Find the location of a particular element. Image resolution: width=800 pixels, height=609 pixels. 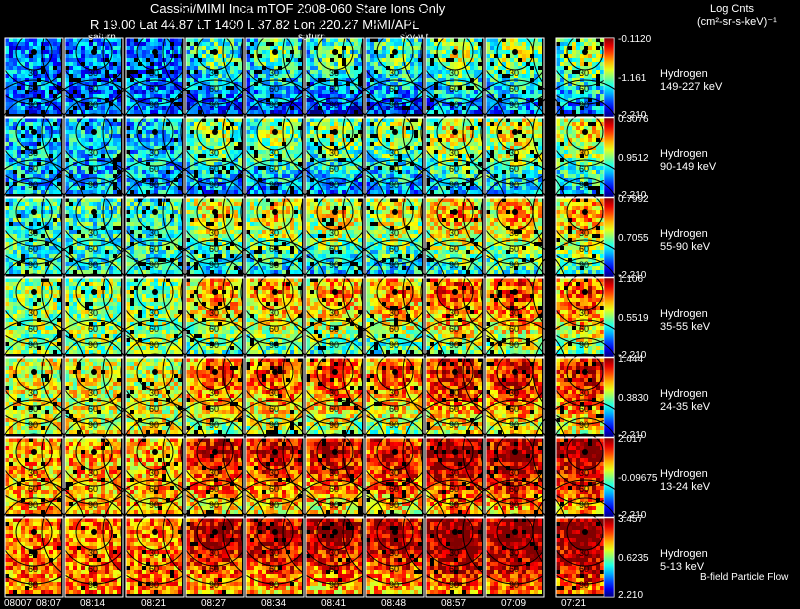

colorbar is located at coordinates (609, 237).